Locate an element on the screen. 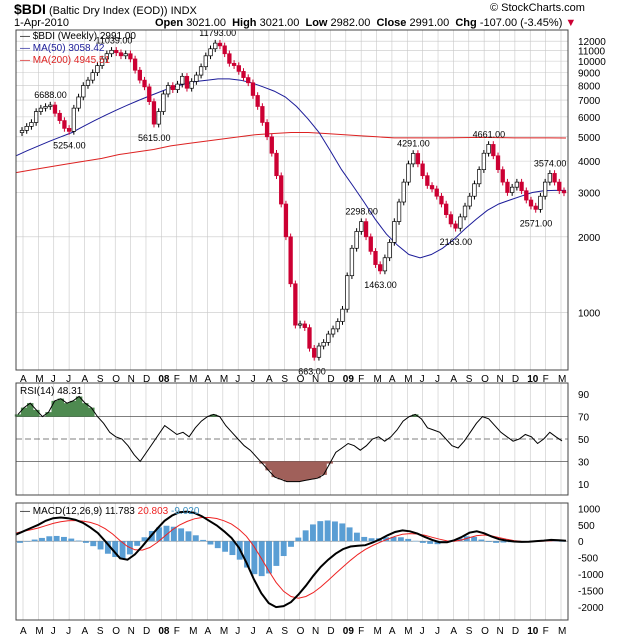 The image size is (620, 639). macd-tick: -2000 is located at coordinates (591, 608).